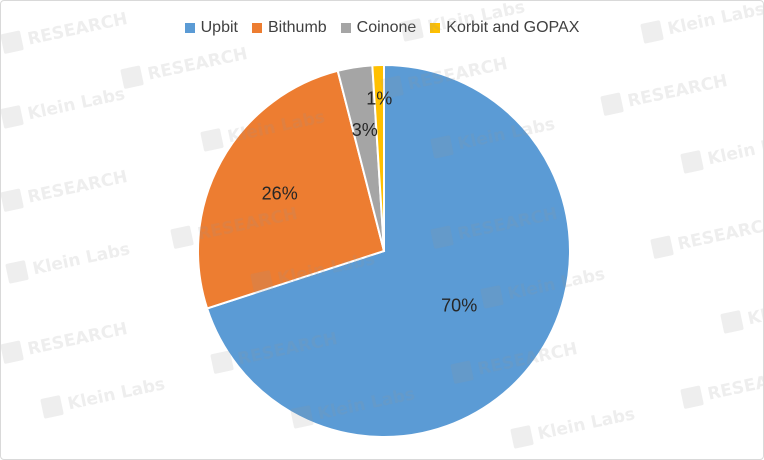 This screenshot has width=764, height=460. Describe the element at coordinates (219, 27) in the screenshot. I see `legend-label: Upbit` at that location.